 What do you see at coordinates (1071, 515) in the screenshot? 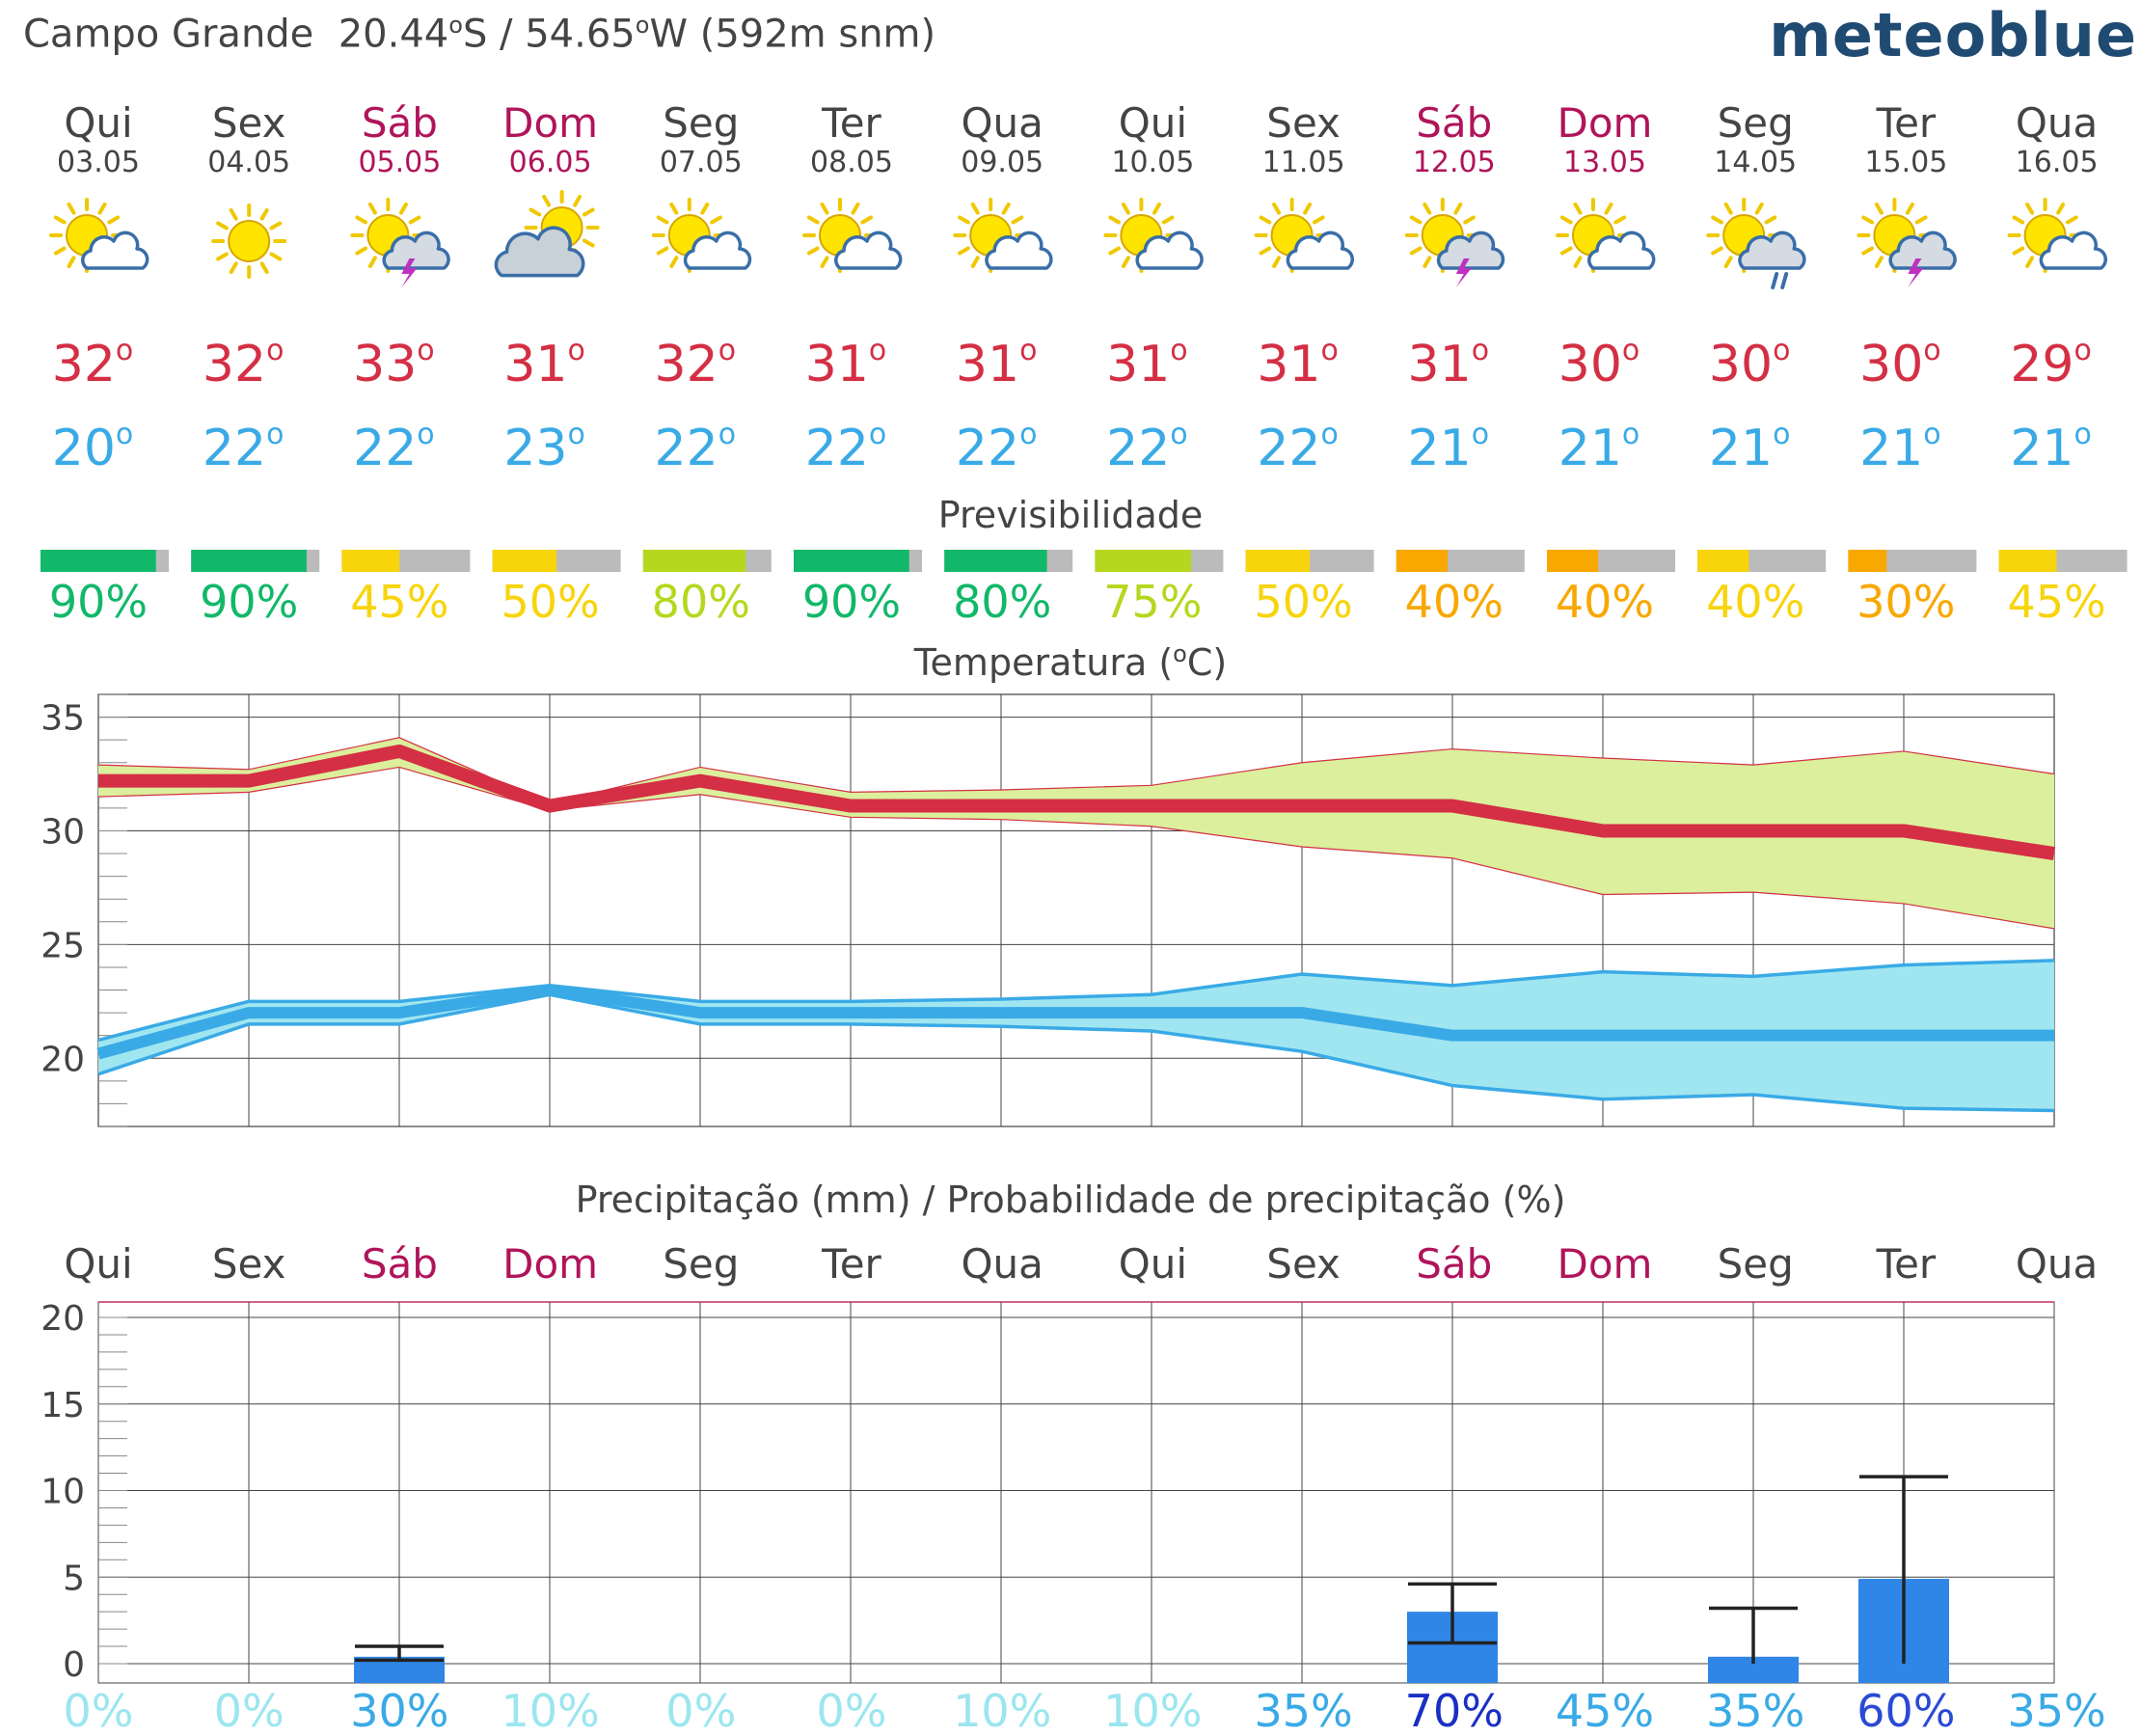
I see `predictability-title: Previsibilidade` at bounding box center [1071, 515].